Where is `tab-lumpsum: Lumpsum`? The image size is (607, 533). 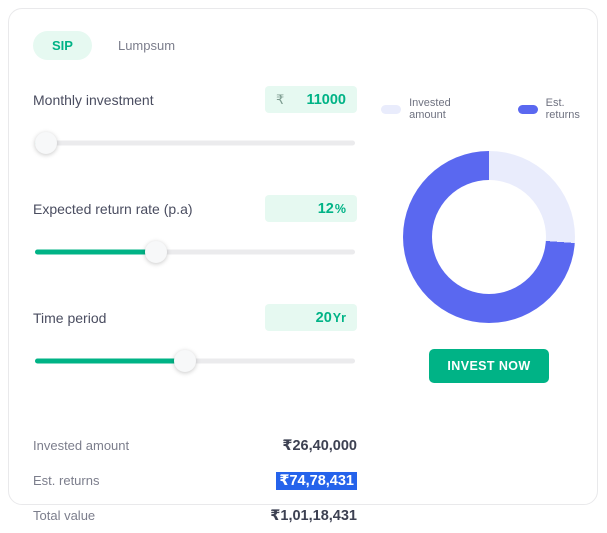 tab-lumpsum: Lumpsum is located at coordinates (146, 45).